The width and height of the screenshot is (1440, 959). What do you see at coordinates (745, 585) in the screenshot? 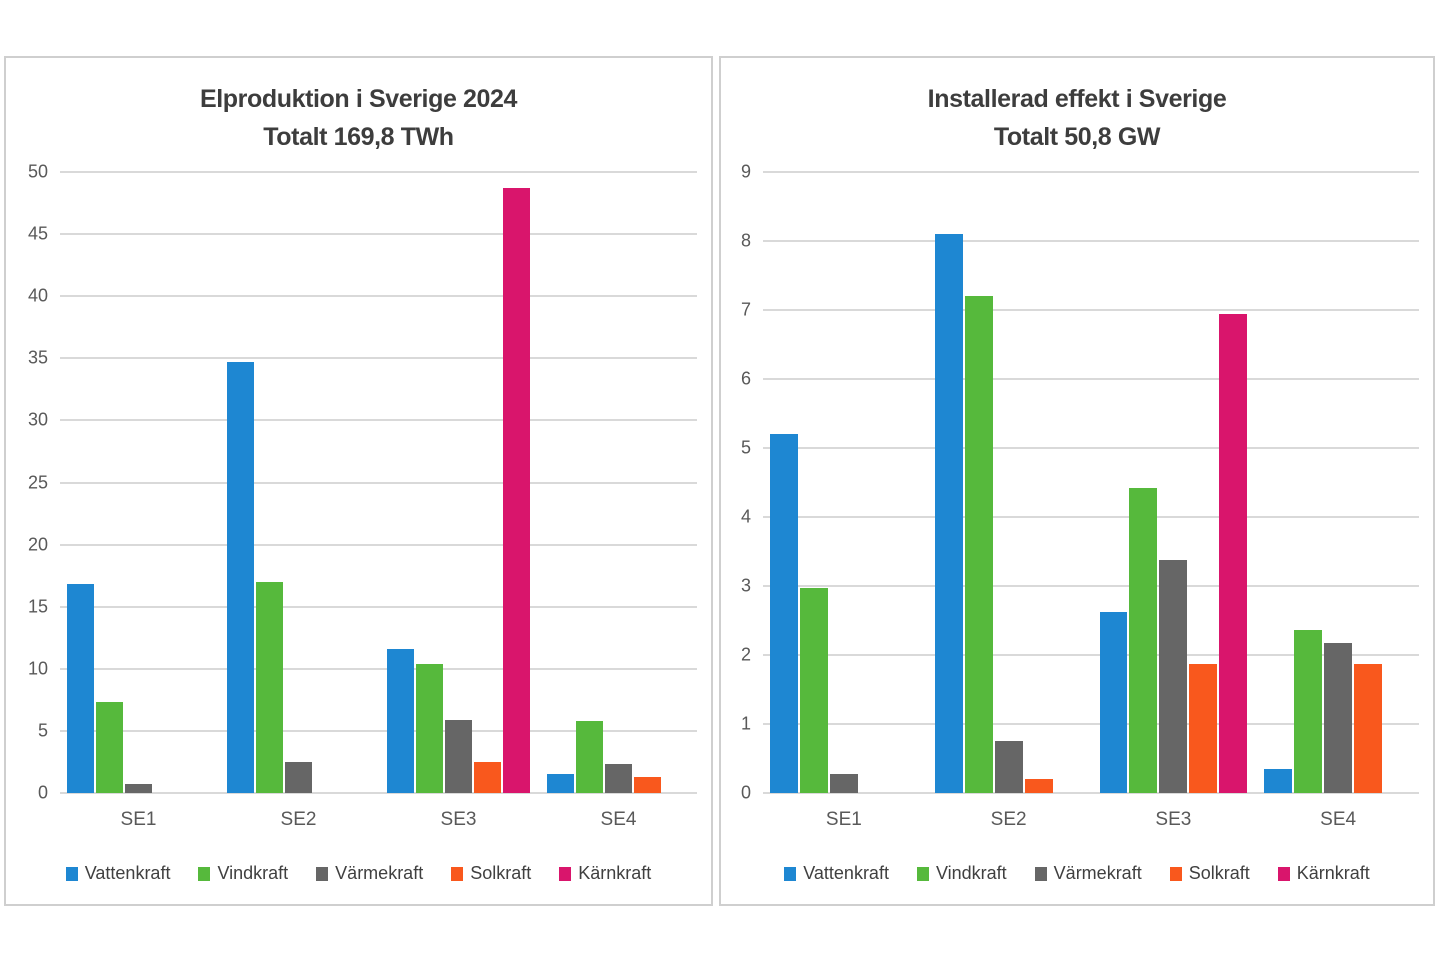
I see `y-tick-3: 3` at bounding box center [745, 585].